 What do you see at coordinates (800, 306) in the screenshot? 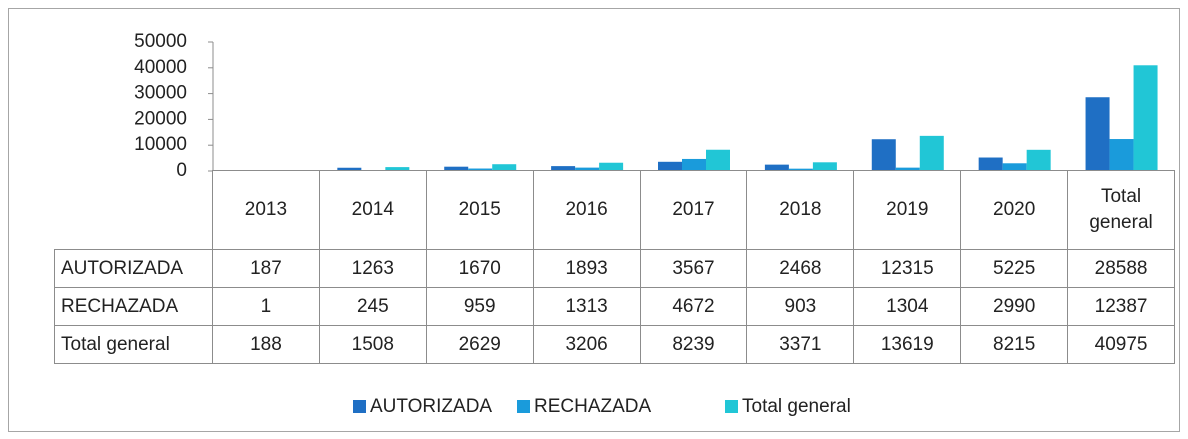
I see `table-value: 903` at bounding box center [800, 306].